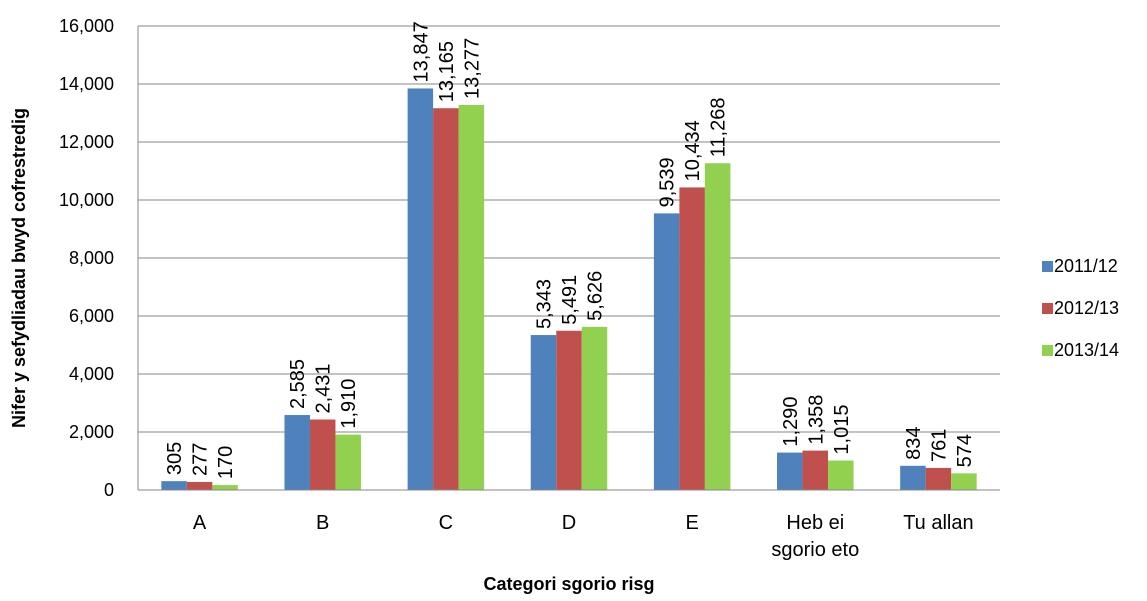 Image resolution: width=1147 pixels, height=601 pixels. What do you see at coordinates (86, 200) in the screenshot?
I see `y-tick-label: 10,000` at bounding box center [86, 200].